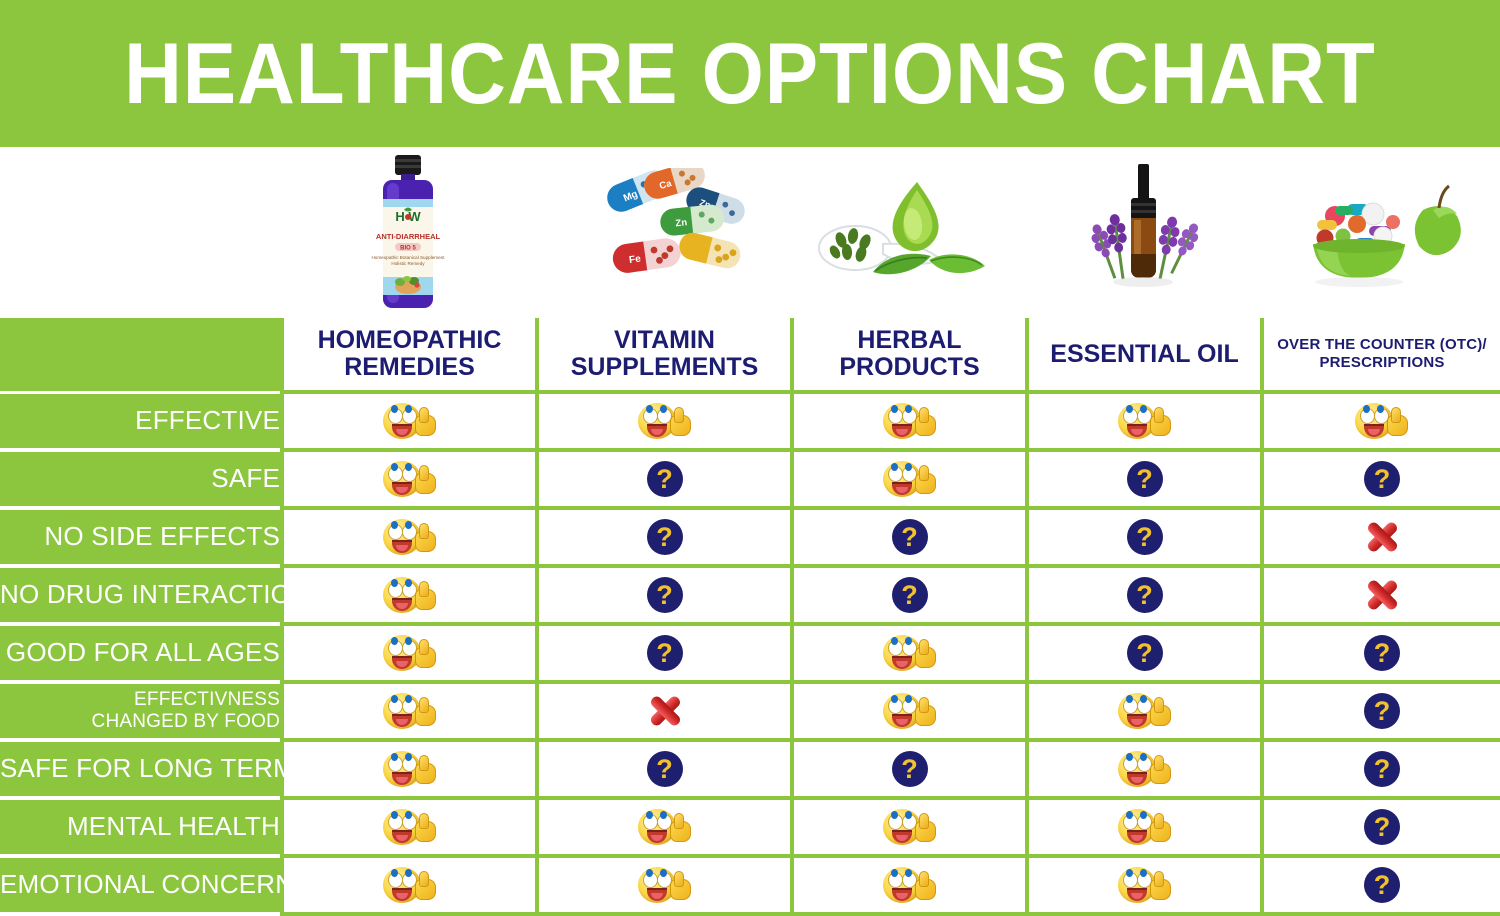  What do you see at coordinates (1142, 232) in the screenshot?
I see `essential-oil-bottle-image` at bounding box center [1142, 232].